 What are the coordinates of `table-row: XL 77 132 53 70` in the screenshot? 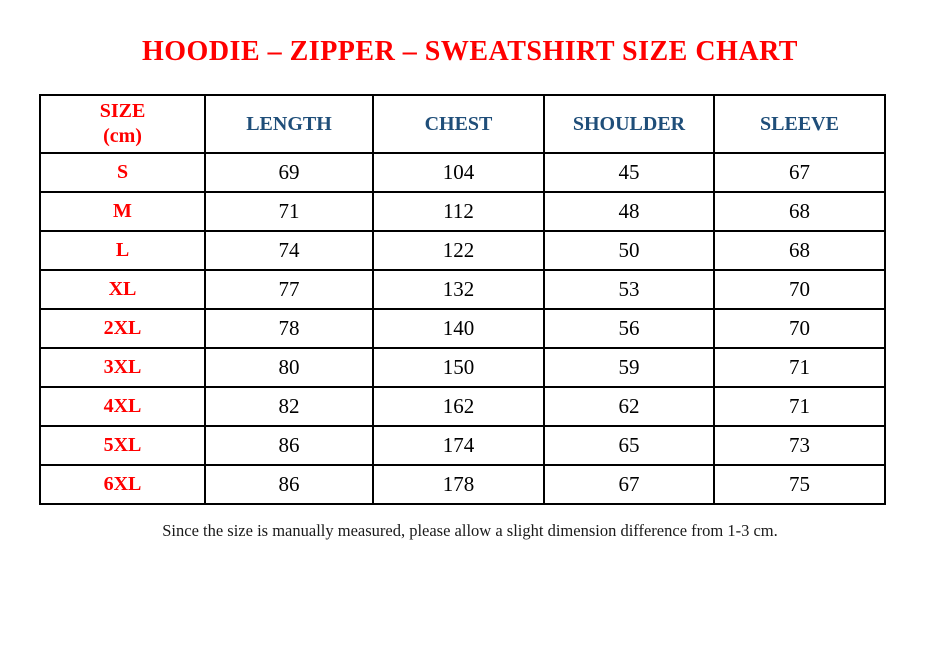 It's located at (462, 289).